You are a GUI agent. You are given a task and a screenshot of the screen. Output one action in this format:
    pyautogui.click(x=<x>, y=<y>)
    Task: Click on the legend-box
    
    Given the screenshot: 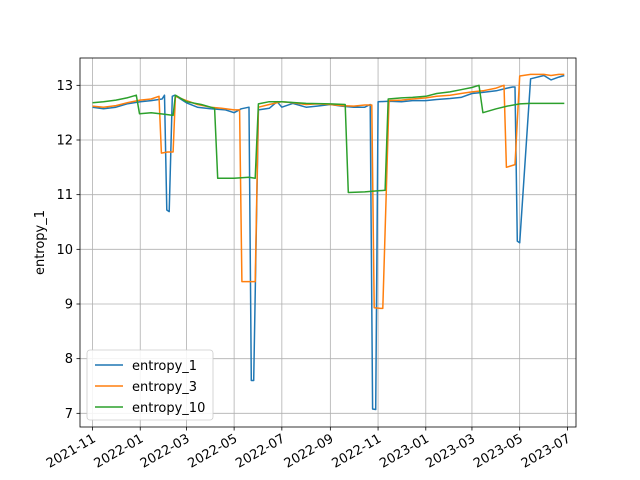 What is the action you would take?
    pyautogui.click(x=150, y=385)
    